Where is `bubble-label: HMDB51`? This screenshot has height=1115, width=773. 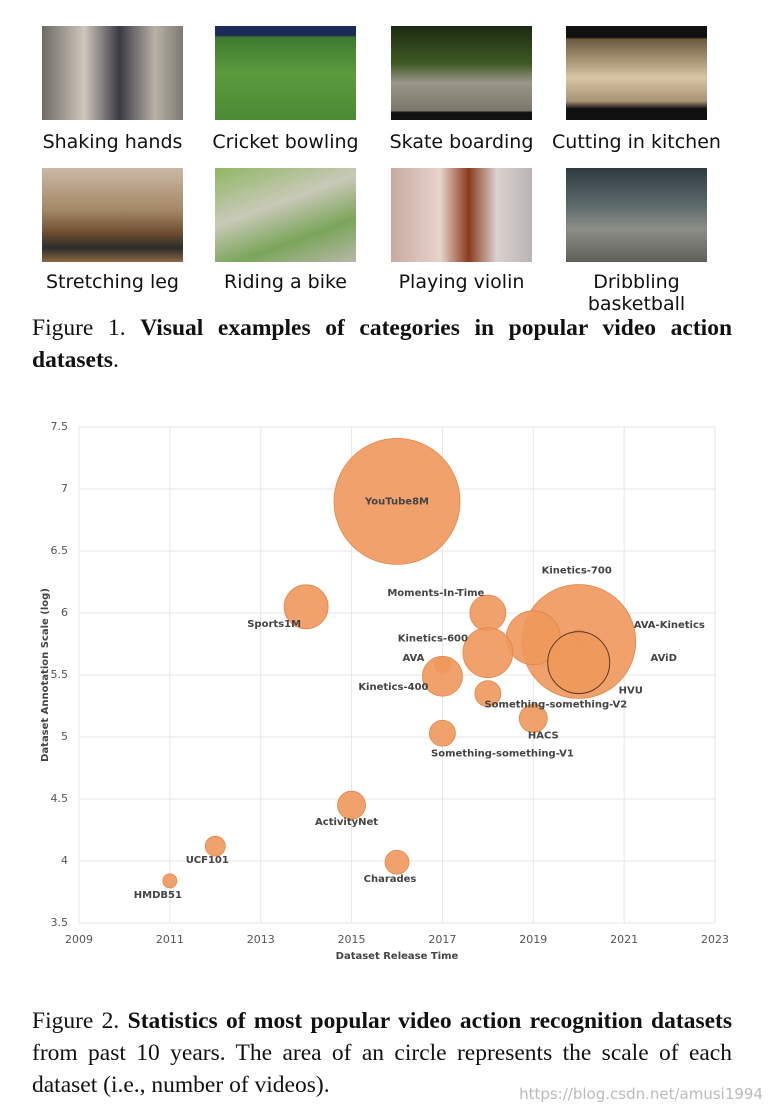 bubble-label: HMDB51 is located at coordinates (158, 895).